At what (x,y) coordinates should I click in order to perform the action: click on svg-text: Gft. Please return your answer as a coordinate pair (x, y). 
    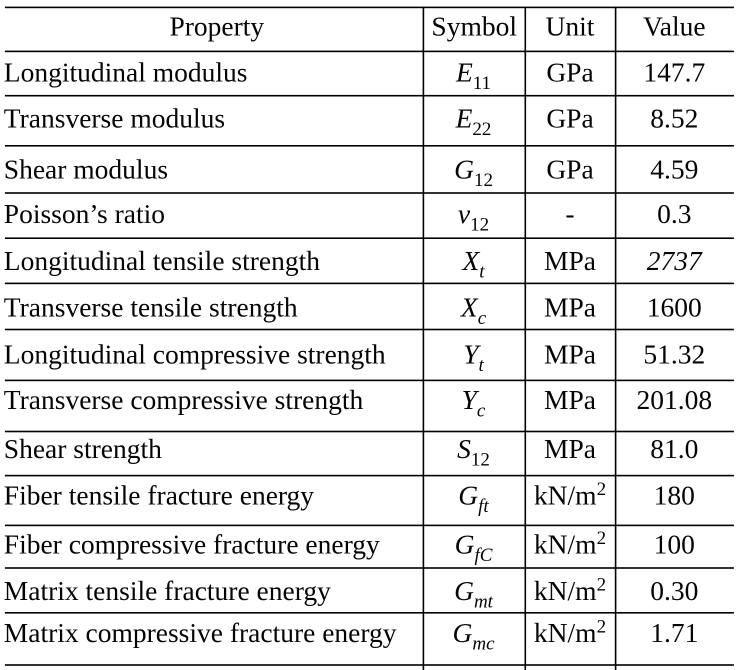
    Looking at the image, I should click on (473, 498).